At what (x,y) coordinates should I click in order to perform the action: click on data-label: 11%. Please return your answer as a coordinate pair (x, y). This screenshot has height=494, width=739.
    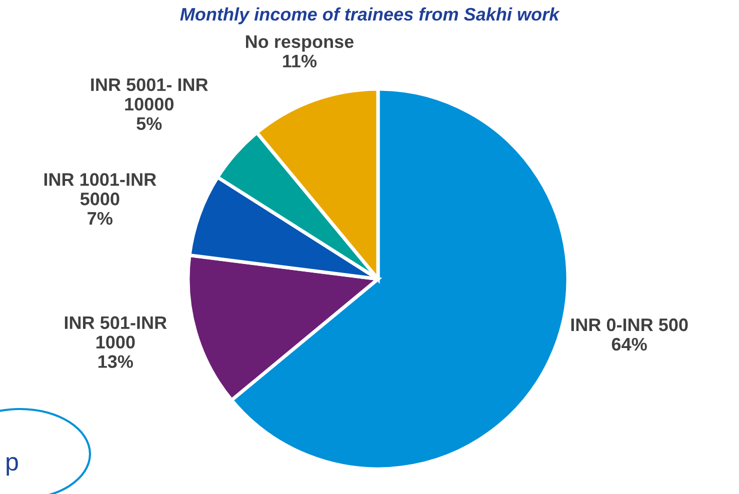
    Looking at the image, I should click on (300, 61).